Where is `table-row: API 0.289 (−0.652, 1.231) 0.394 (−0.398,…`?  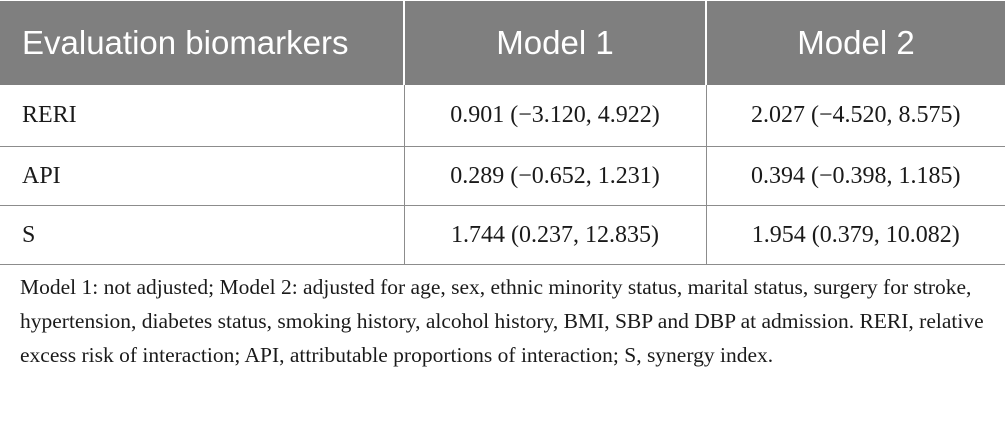
table-row: API 0.289 (−0.652, 1.231) 0.394 (−0.398,… is located at coordinates (502, 176).